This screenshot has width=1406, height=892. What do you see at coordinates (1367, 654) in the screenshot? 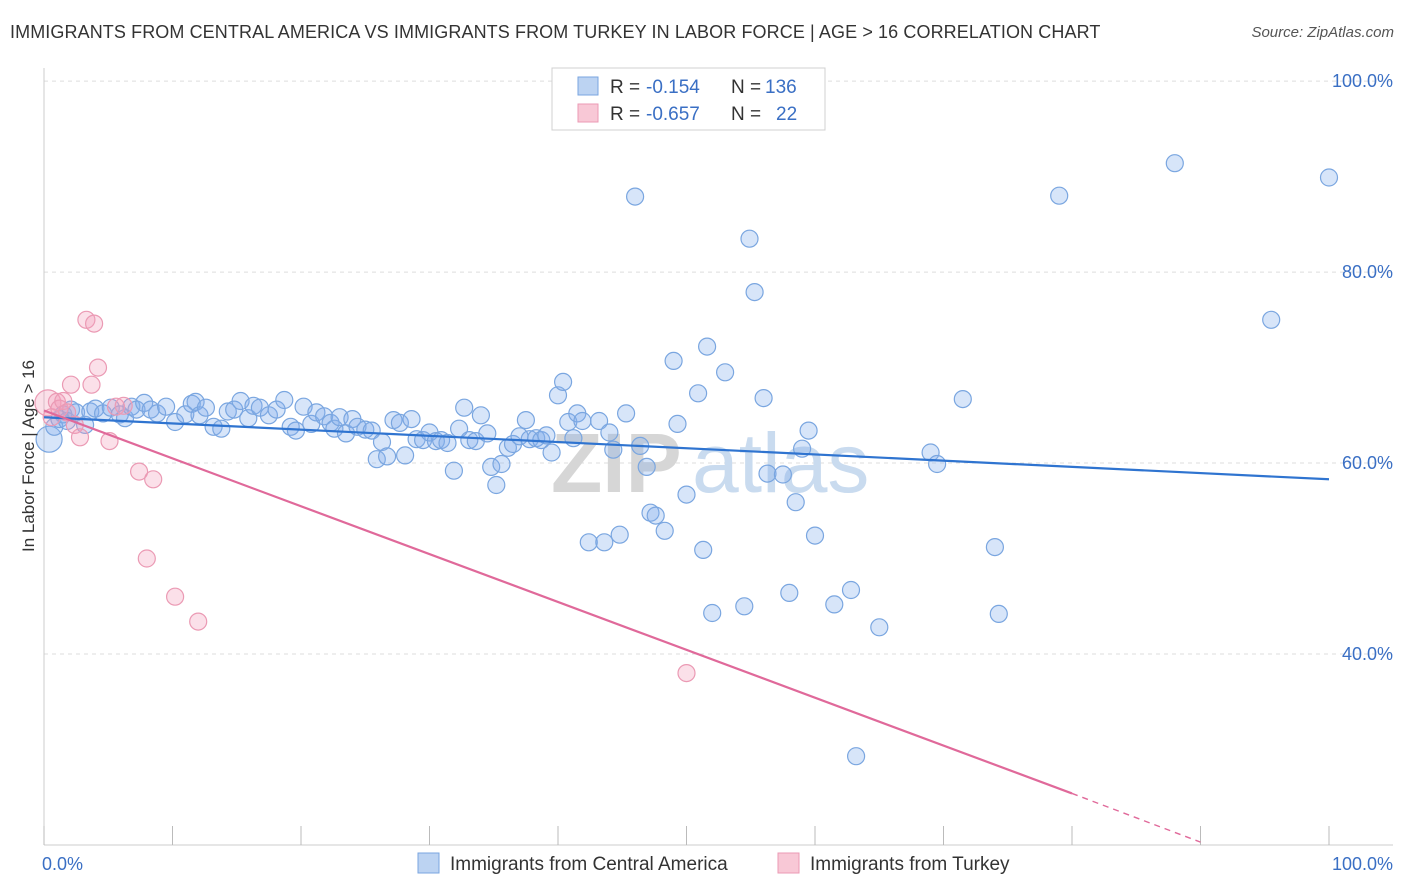
I see `y-tick-label-0: 40.0%` at bounding box center [1367, 654].